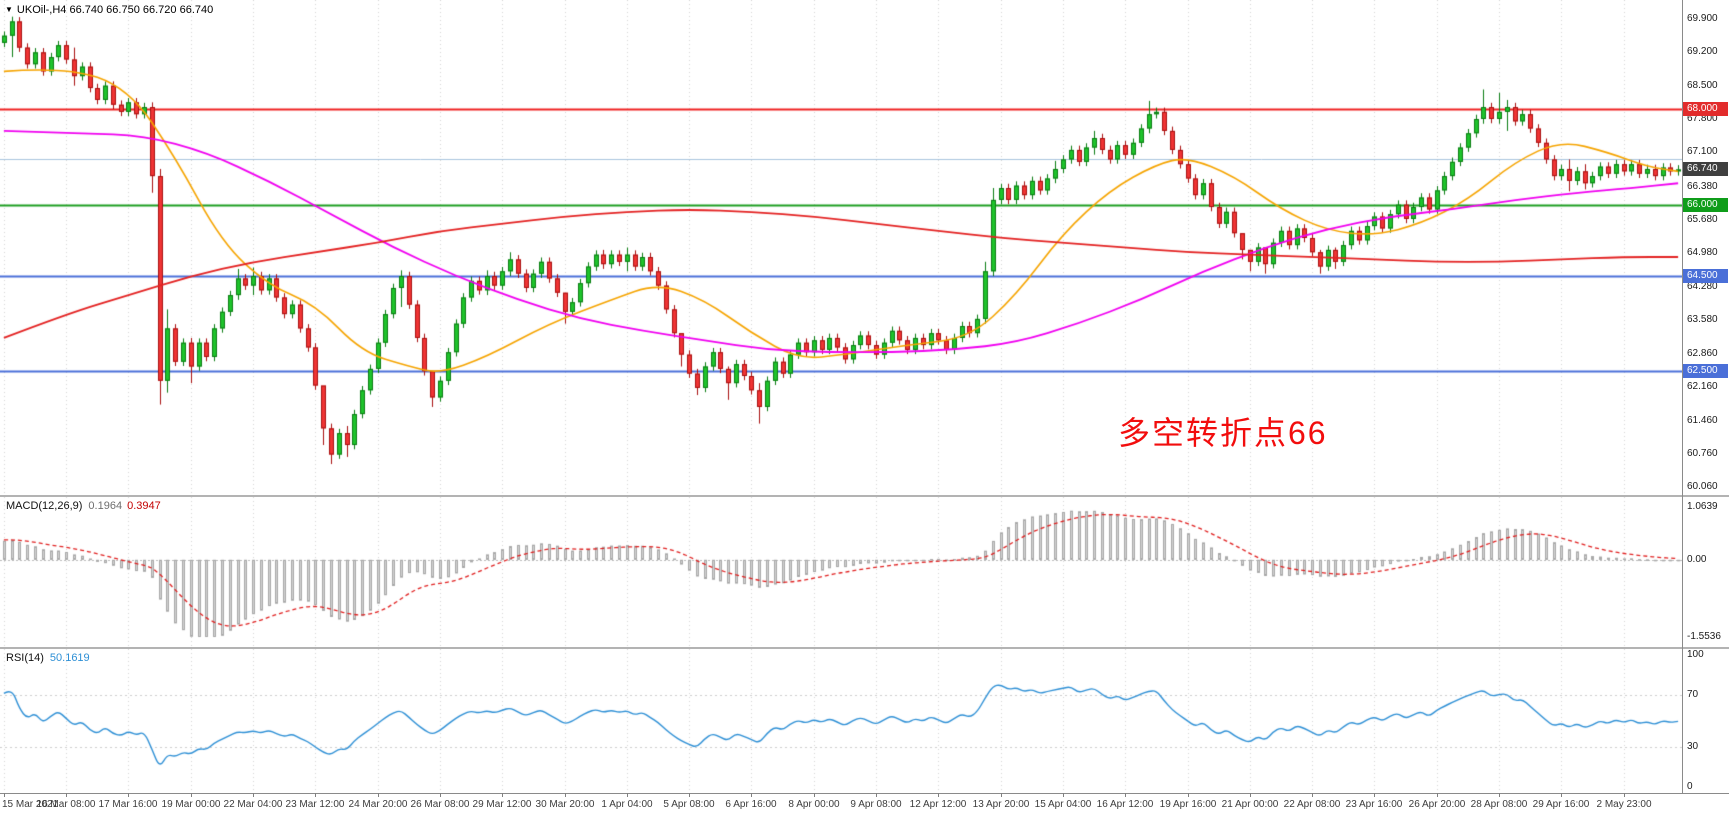 The image size is (1729, 827). I want to click on time-axis-label: 23 Apr 16:00, so click(1374, 804).